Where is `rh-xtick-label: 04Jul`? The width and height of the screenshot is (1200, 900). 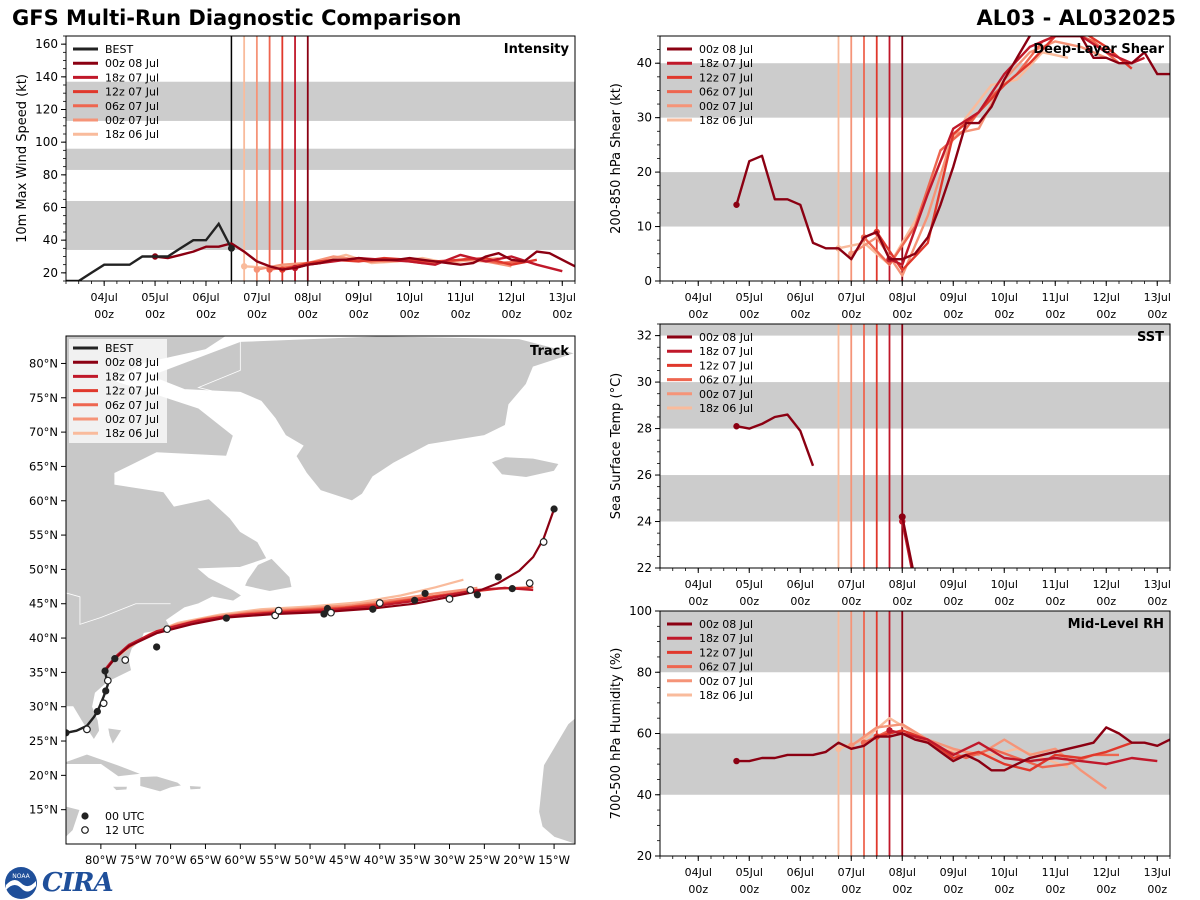
rh-xtick-label: 04Jul is located at coordinates (698, 872).